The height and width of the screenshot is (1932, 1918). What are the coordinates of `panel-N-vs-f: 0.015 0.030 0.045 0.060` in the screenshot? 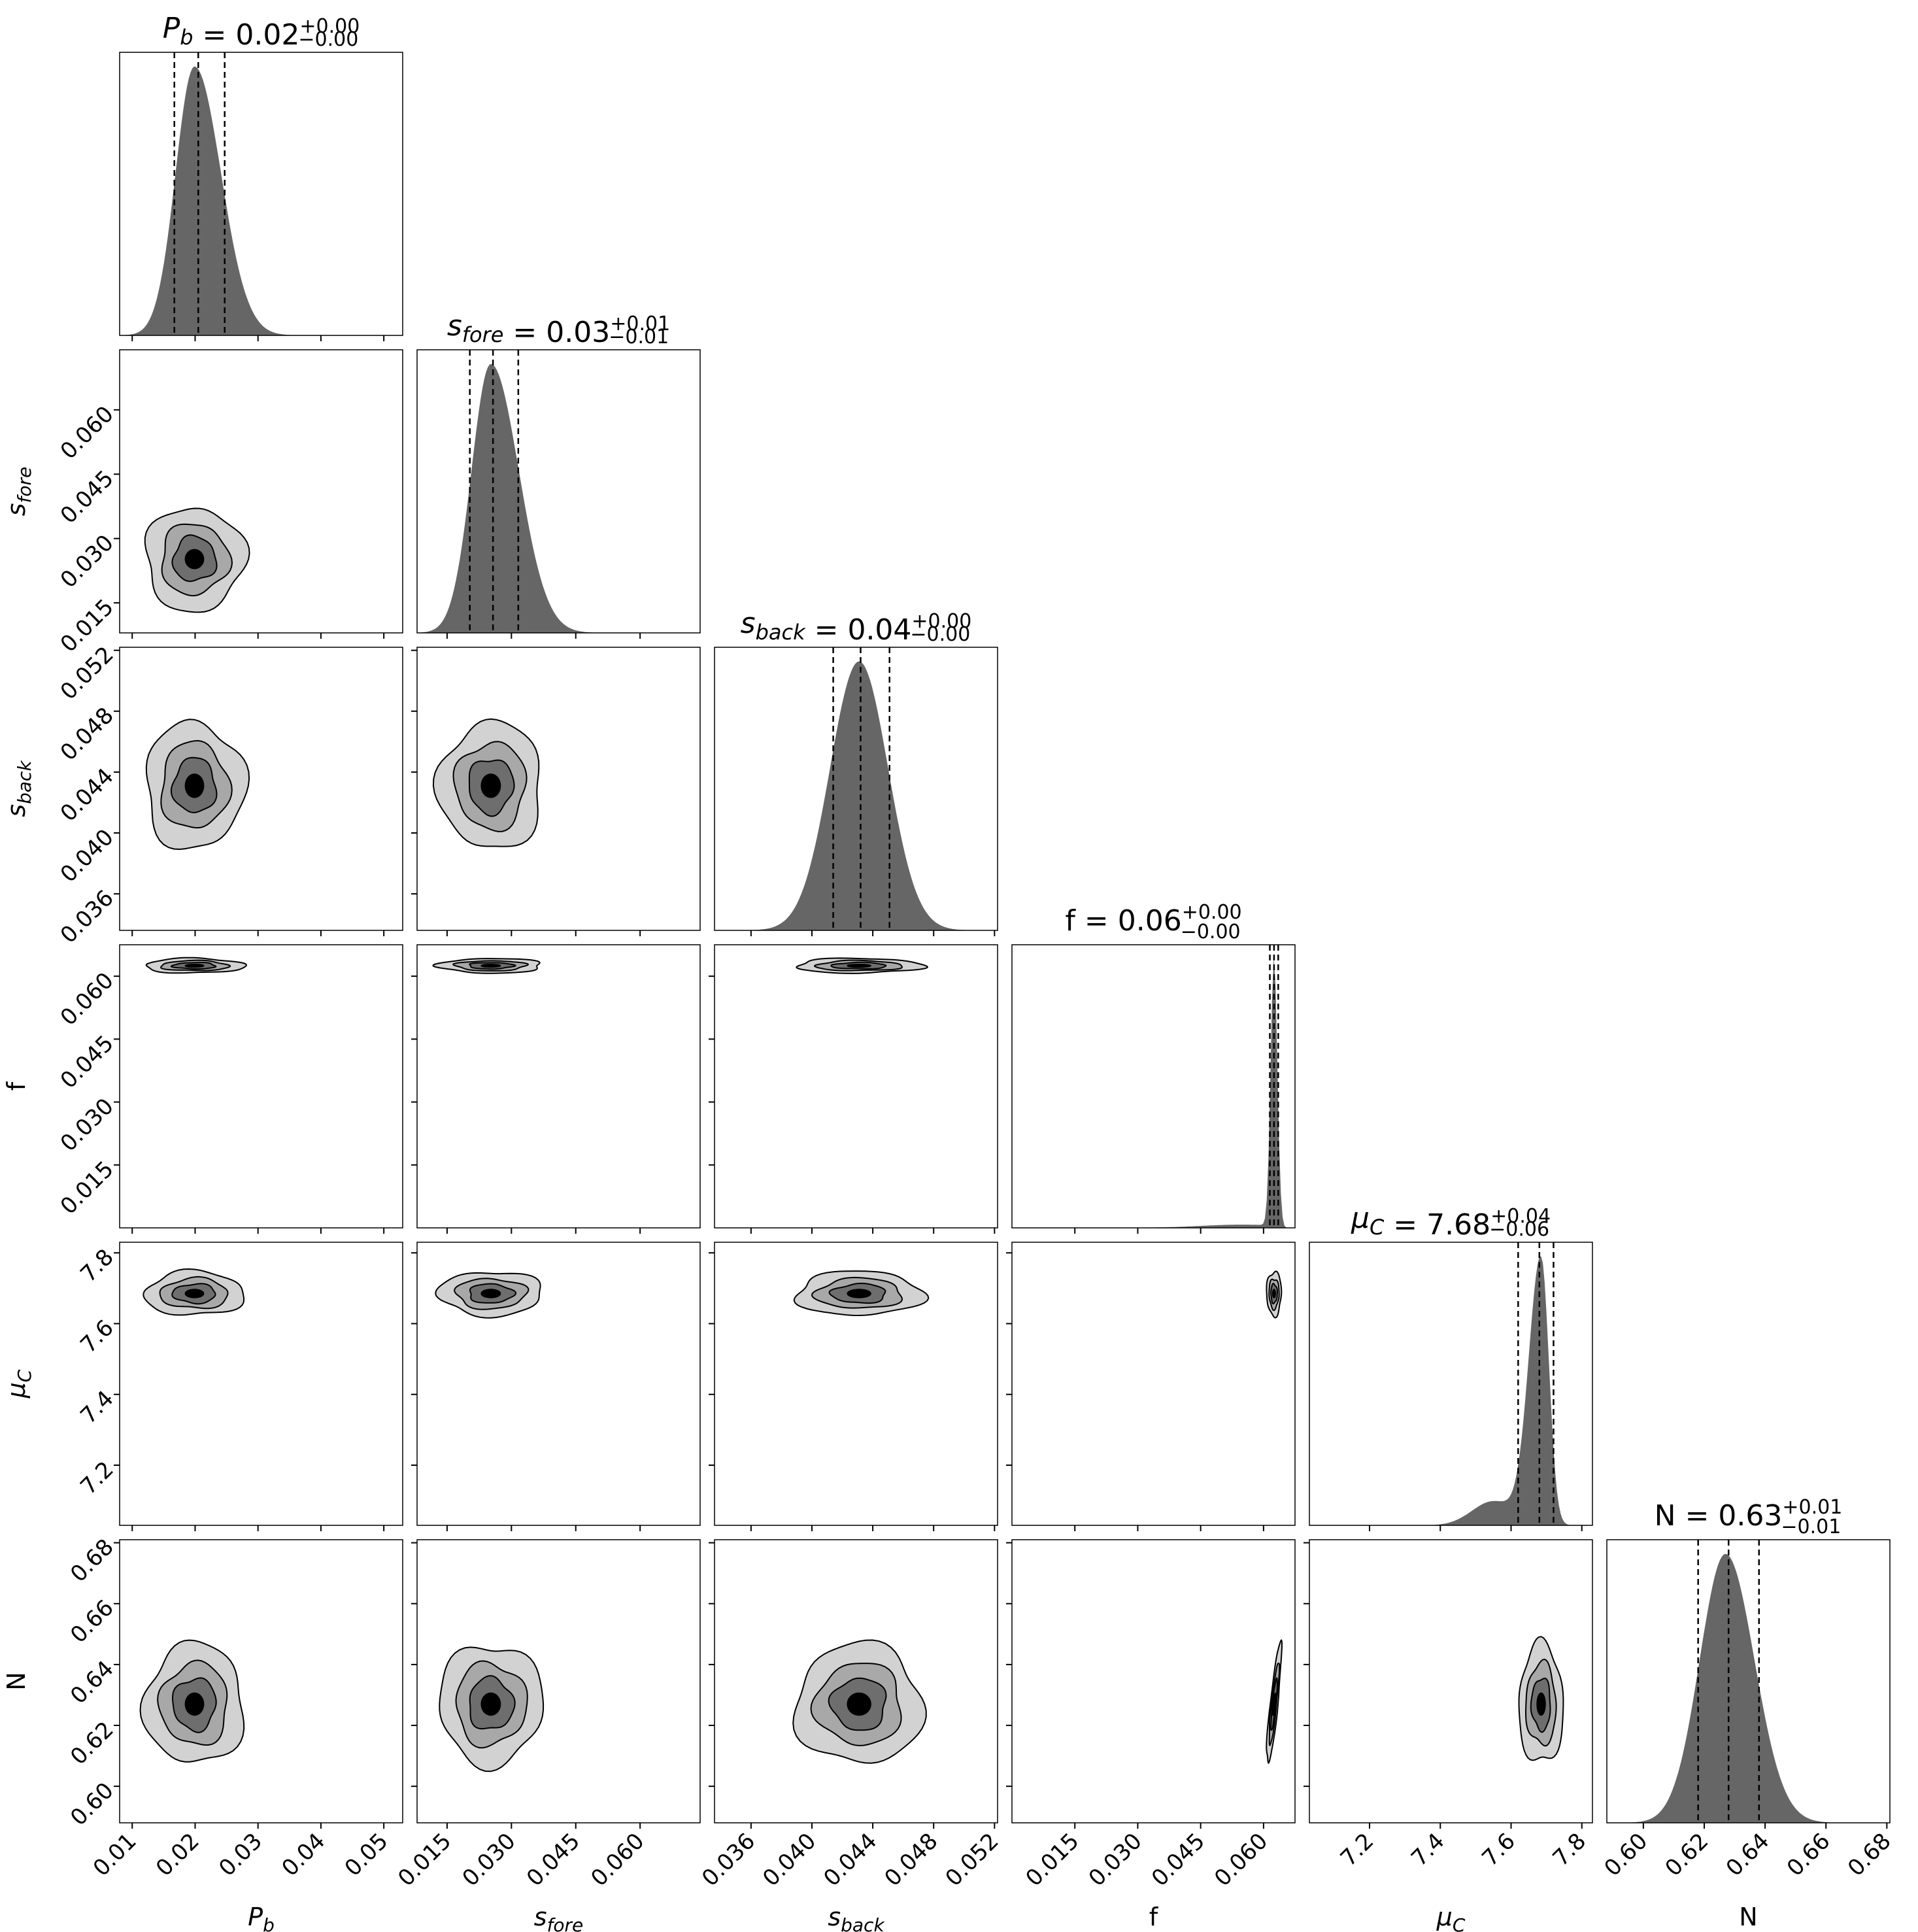 It's located at (1151, 1715).